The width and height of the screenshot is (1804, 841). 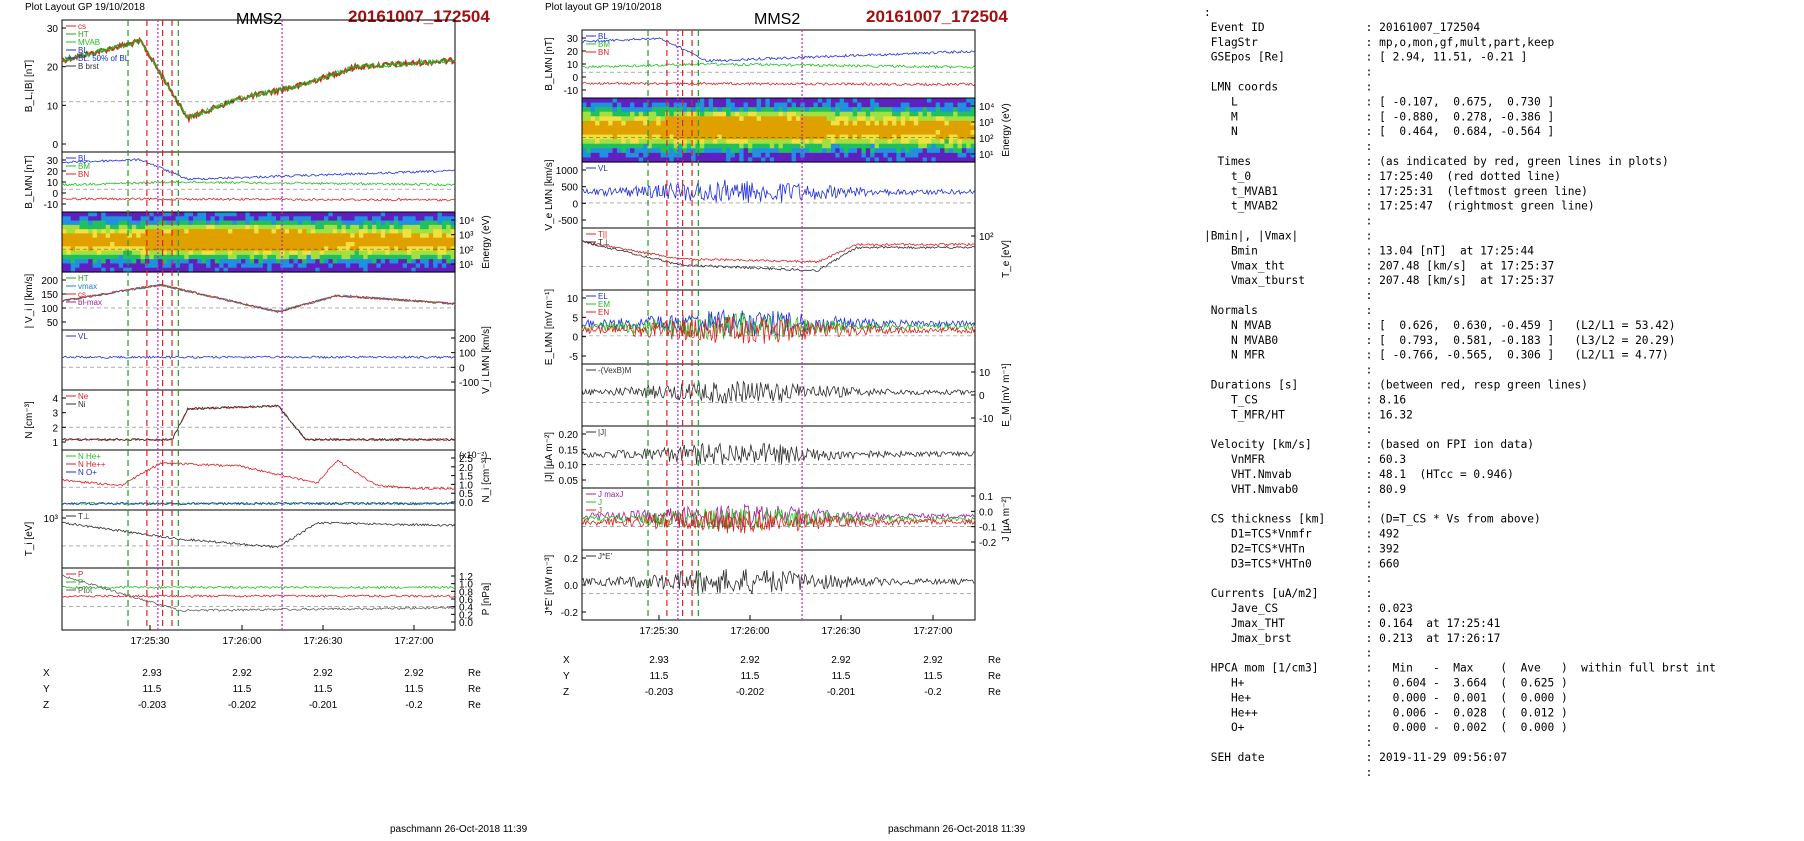 What do you see at coordinates (1308, 414) in the screenshot?
I see `info-line: T_MFR/HT : 16.32` at bounding box center [1308, 414].